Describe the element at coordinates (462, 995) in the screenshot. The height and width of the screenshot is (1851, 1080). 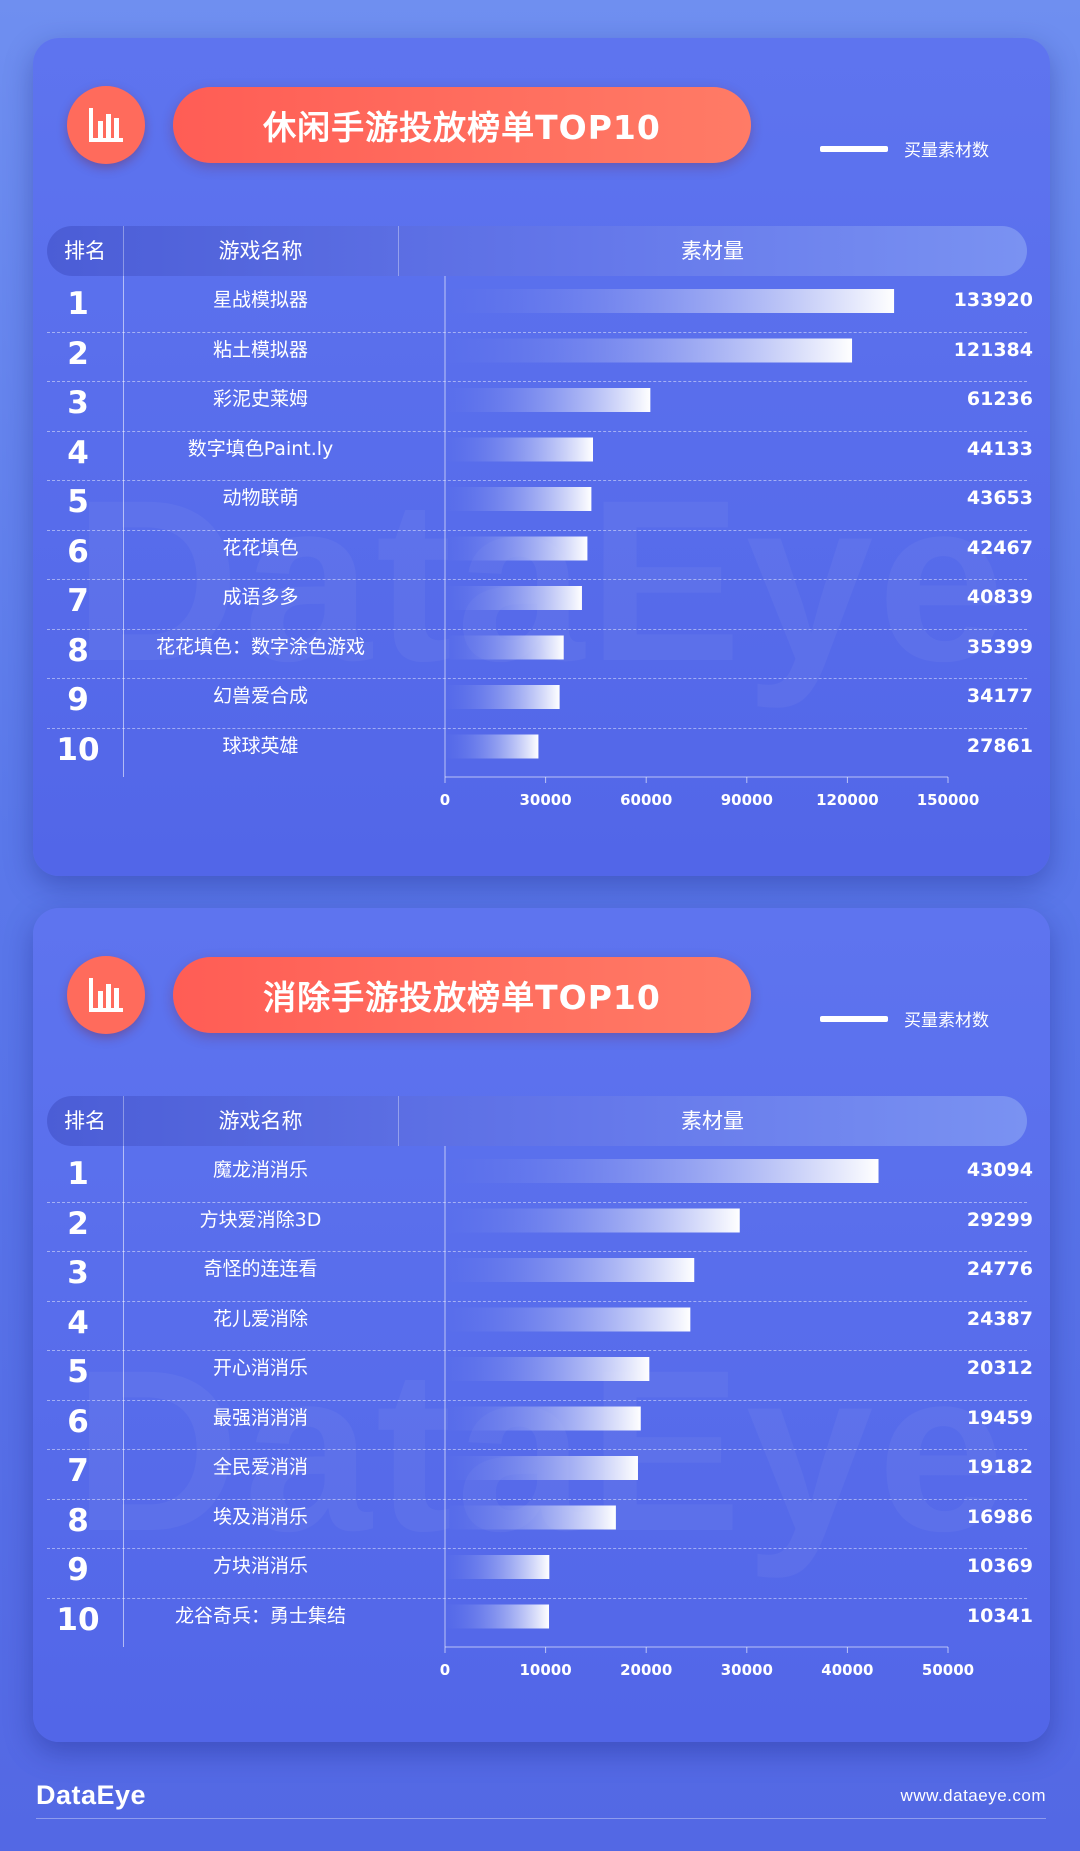
I see `chart-title: 消除手游投放榜单TOP10` at that location.